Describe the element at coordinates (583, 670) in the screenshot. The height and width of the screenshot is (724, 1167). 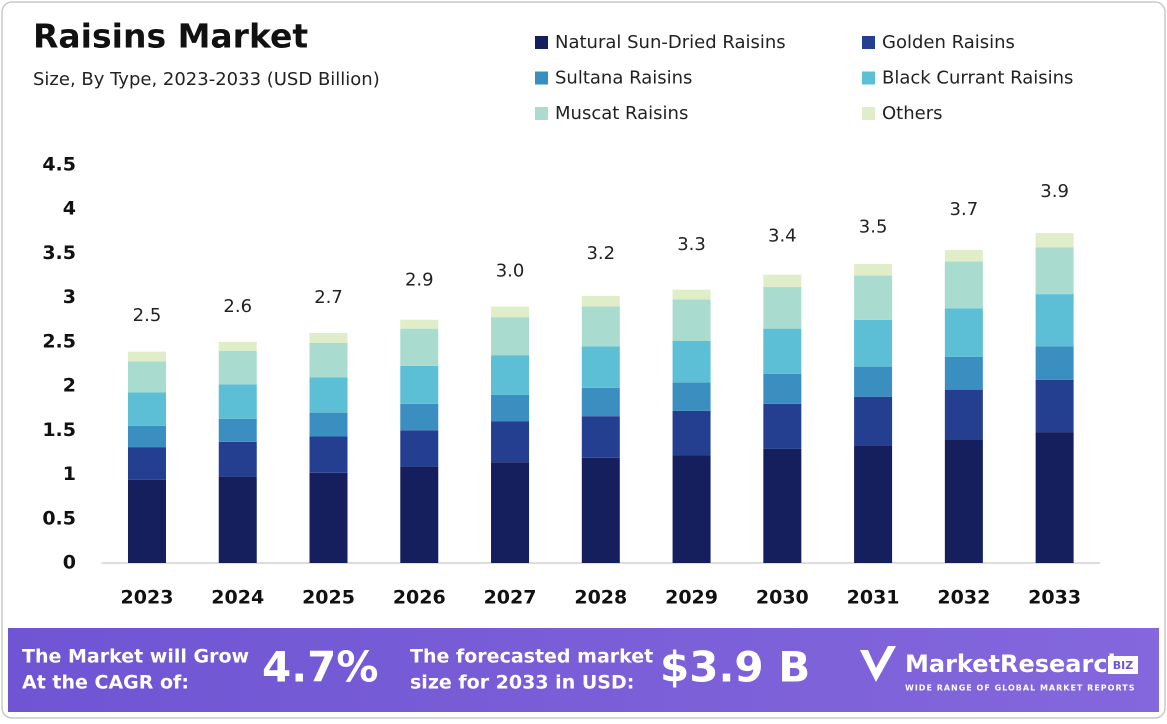
I see `footer-banner` at that location.